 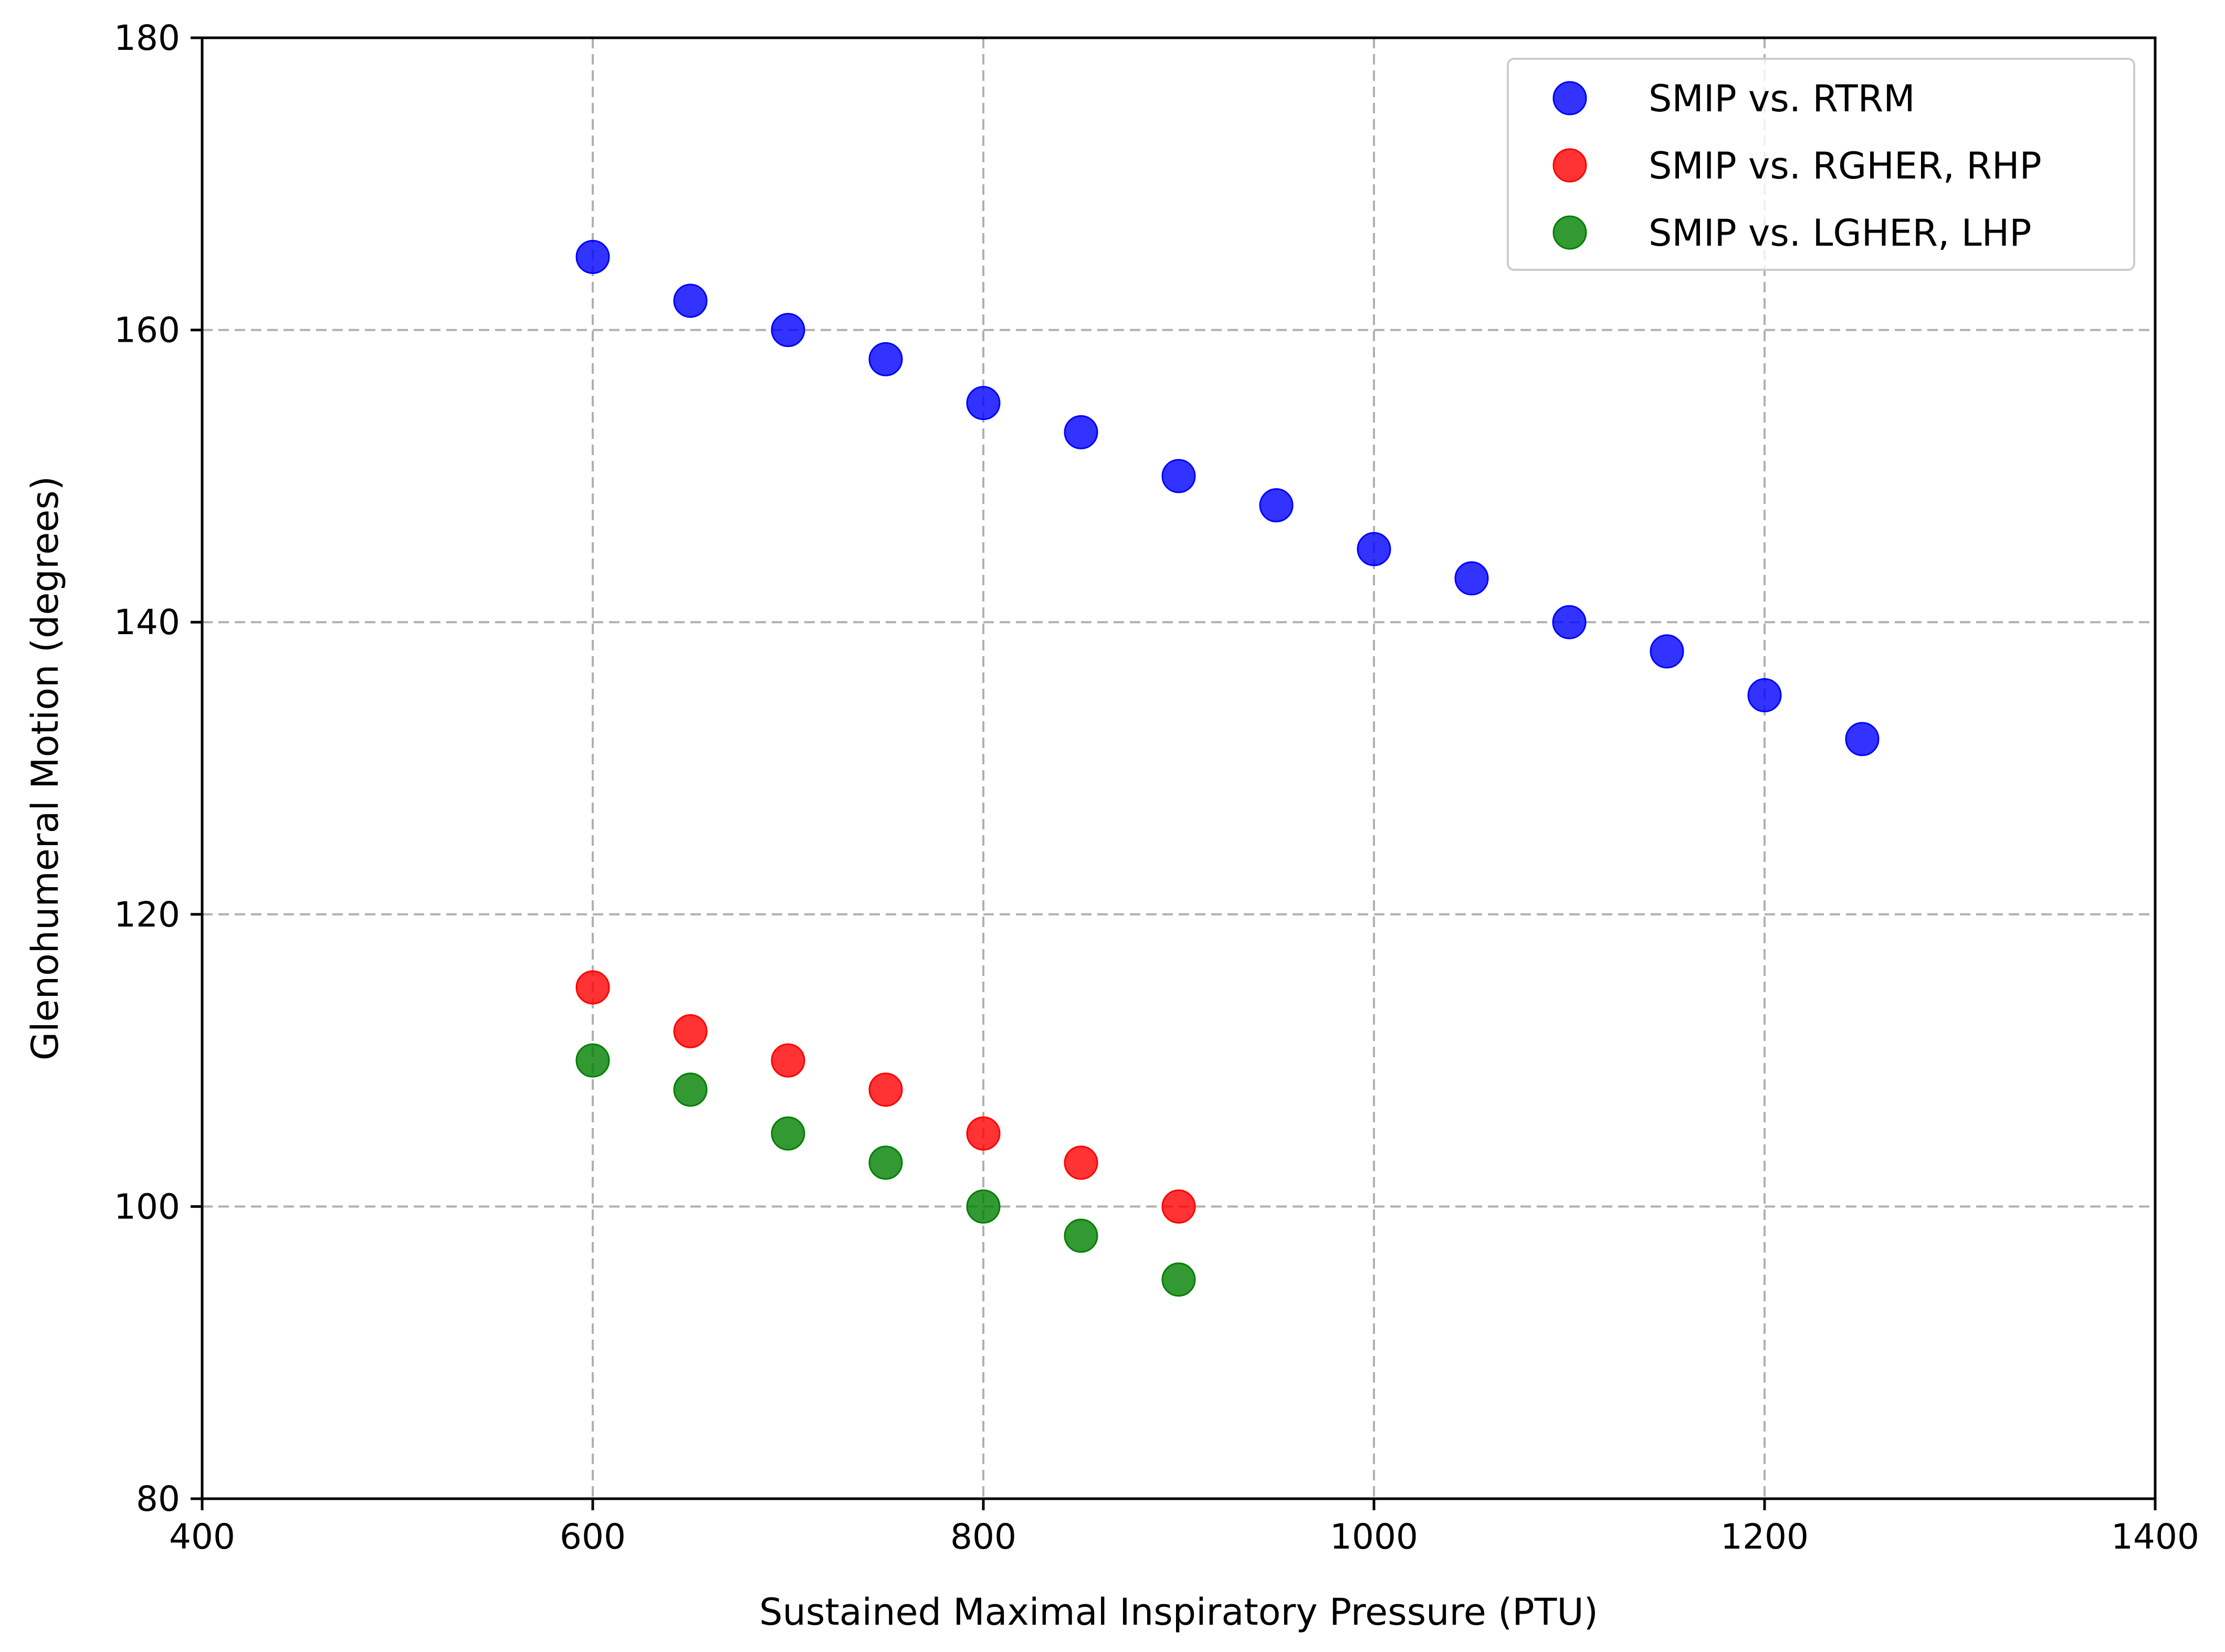 What do you see at coordinates (147, 915) in the screenshot?
I see `y-tick-label: 120` at bounding box center [147, 915].